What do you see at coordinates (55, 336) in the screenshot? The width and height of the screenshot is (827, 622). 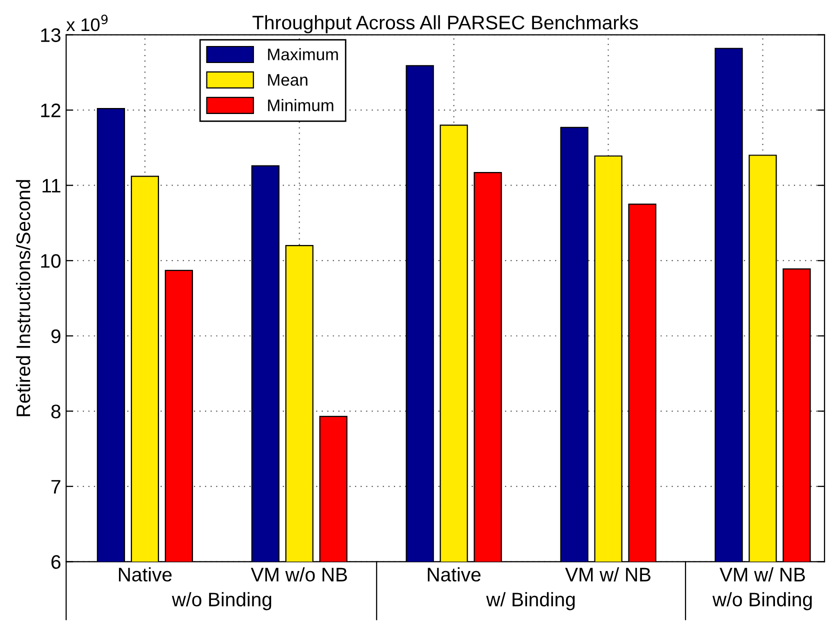 I see `y-tick-label: 9` at bounding box center [55, 336].